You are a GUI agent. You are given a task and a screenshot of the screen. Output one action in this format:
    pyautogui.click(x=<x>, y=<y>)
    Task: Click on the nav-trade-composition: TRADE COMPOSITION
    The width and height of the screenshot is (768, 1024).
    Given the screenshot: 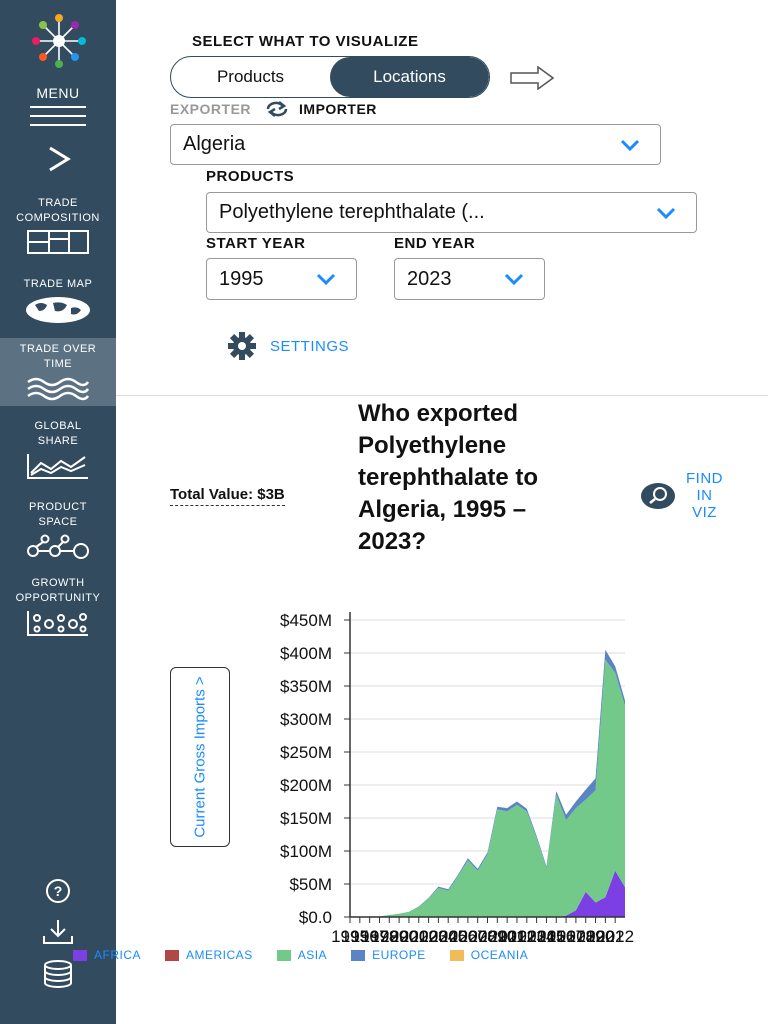 What is the action you would take?
    pyautogui.click(x=58, y=225)
    